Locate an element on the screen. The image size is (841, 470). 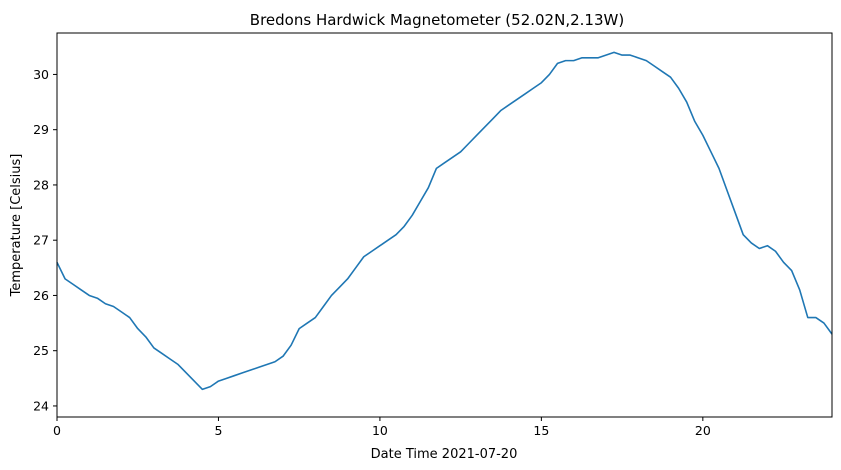
x-tick-label: 10 is located at coordinates (380, 430).